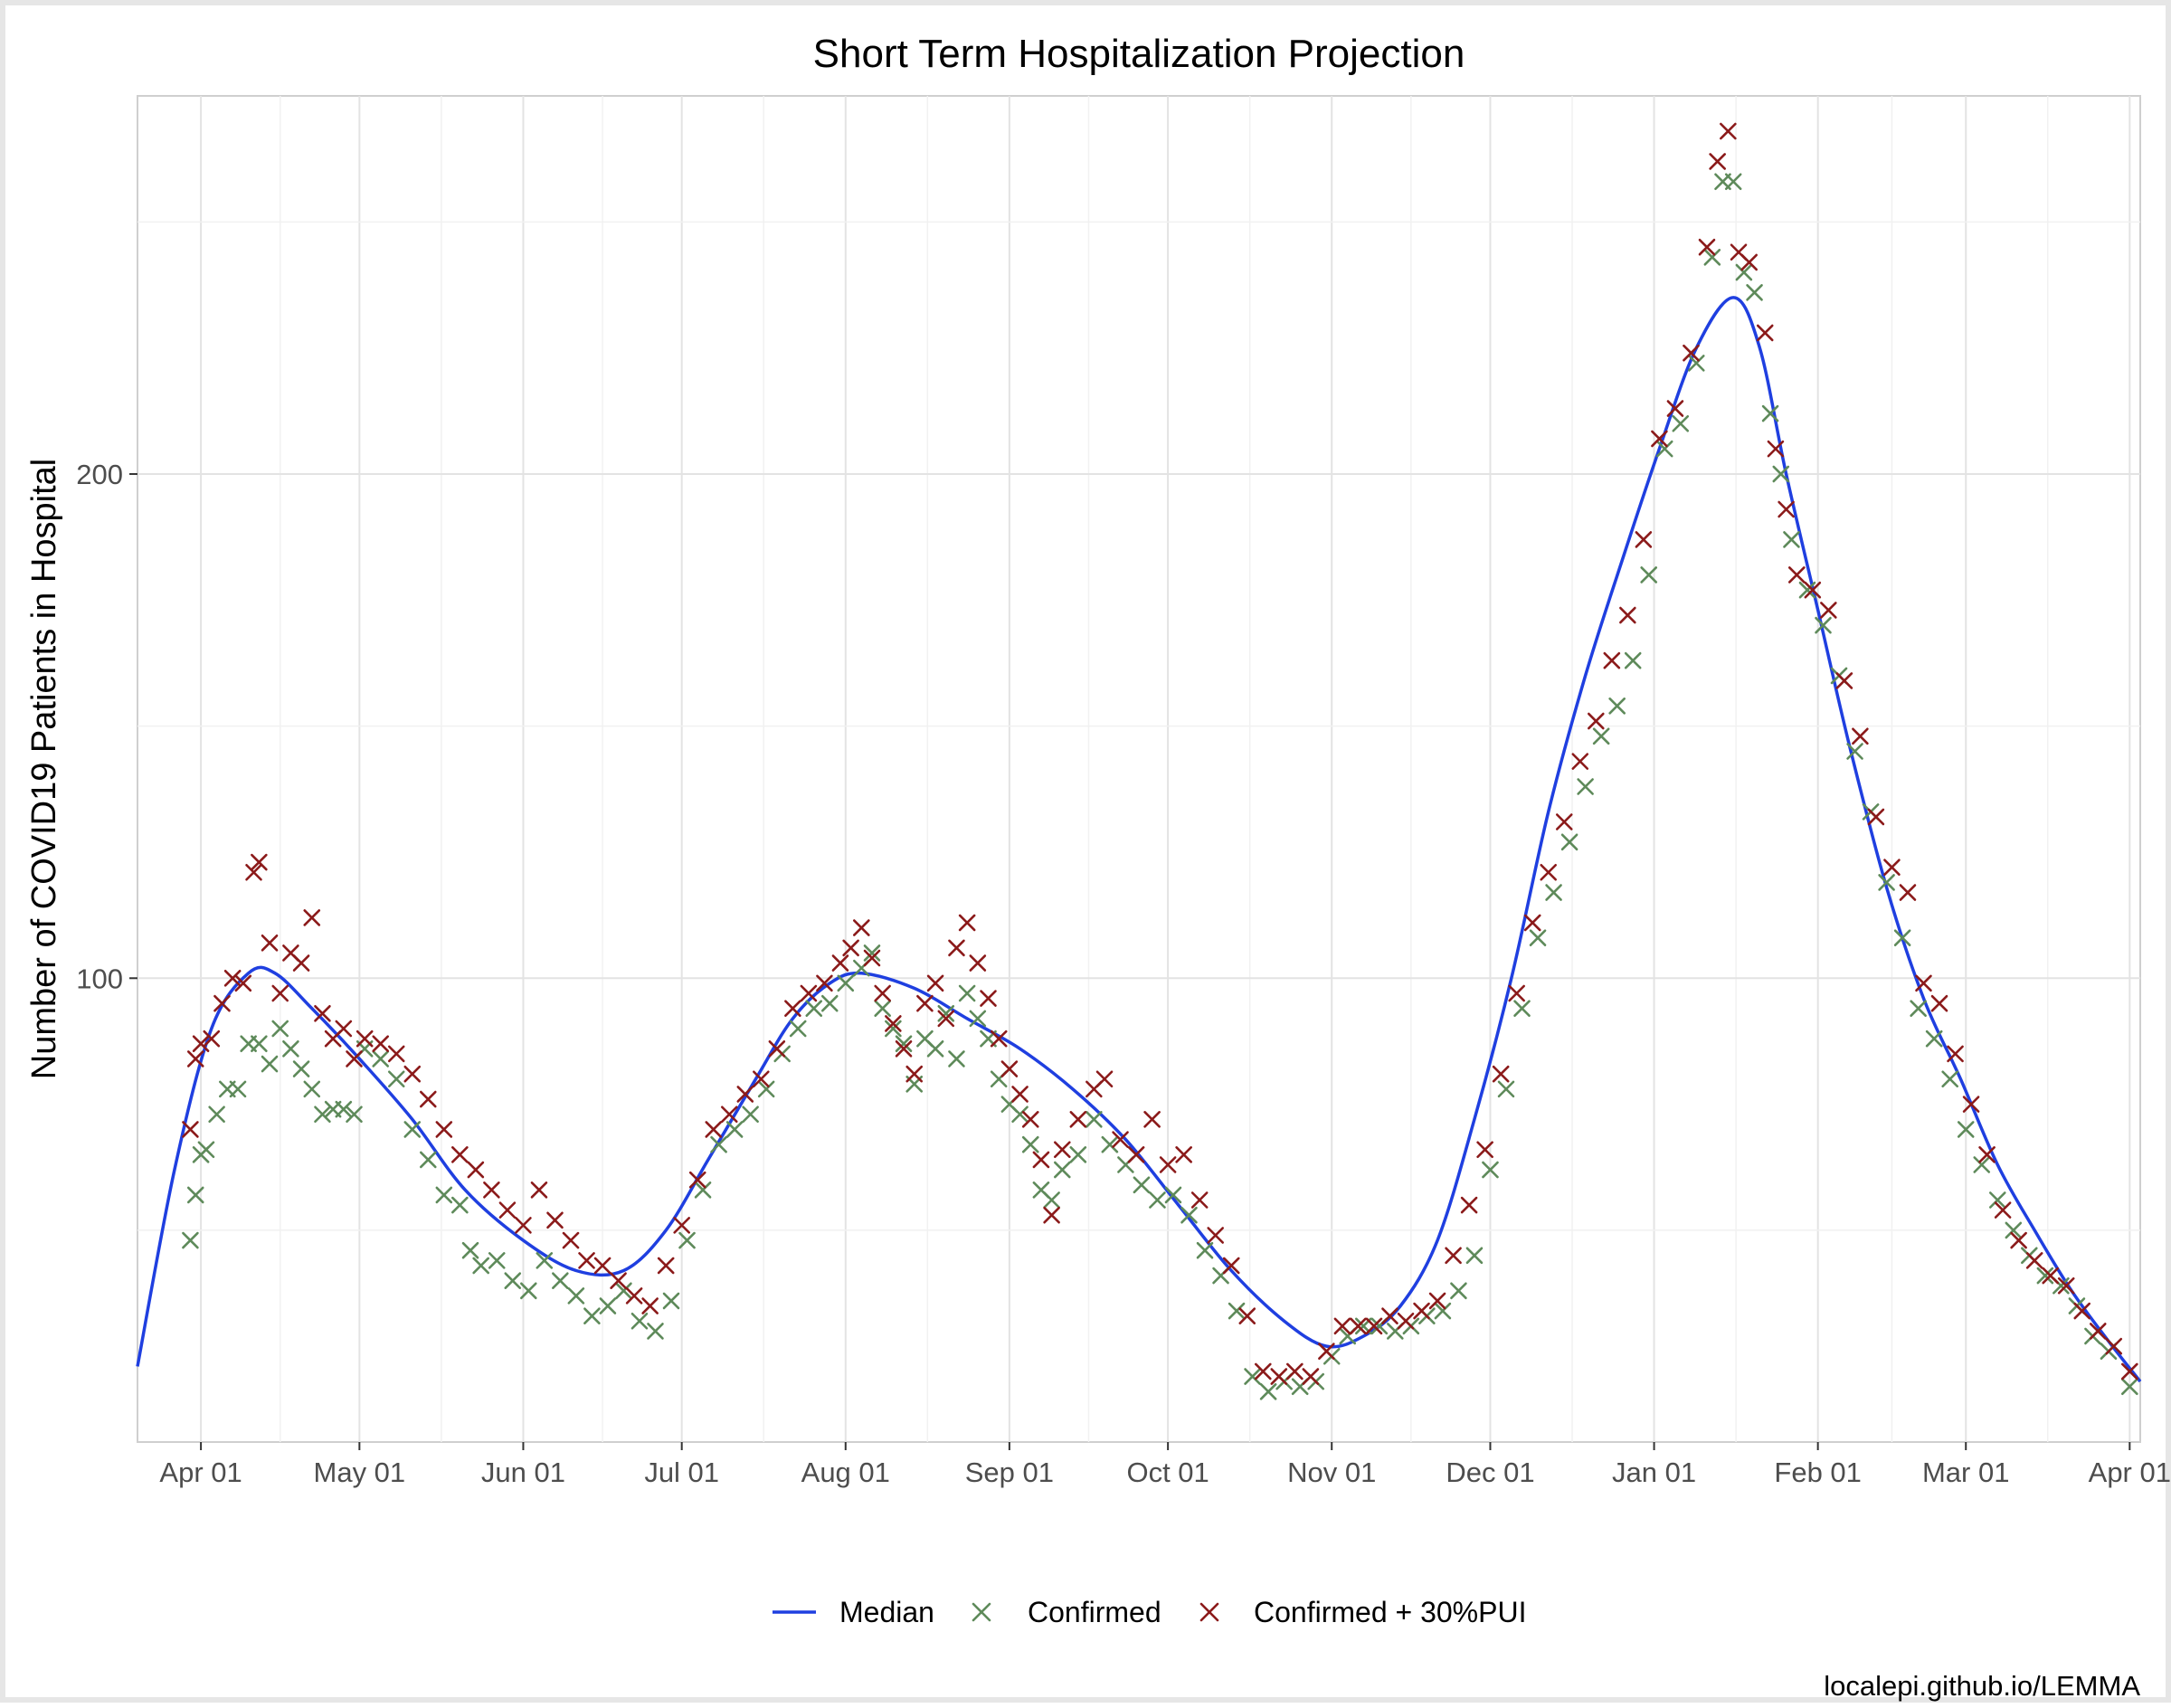 This screenshot has height=1708, width=2171. Describe the element at coordinates (681, 1472) in the screenshot. I see `x-tick-label: Jul 01` at that location.